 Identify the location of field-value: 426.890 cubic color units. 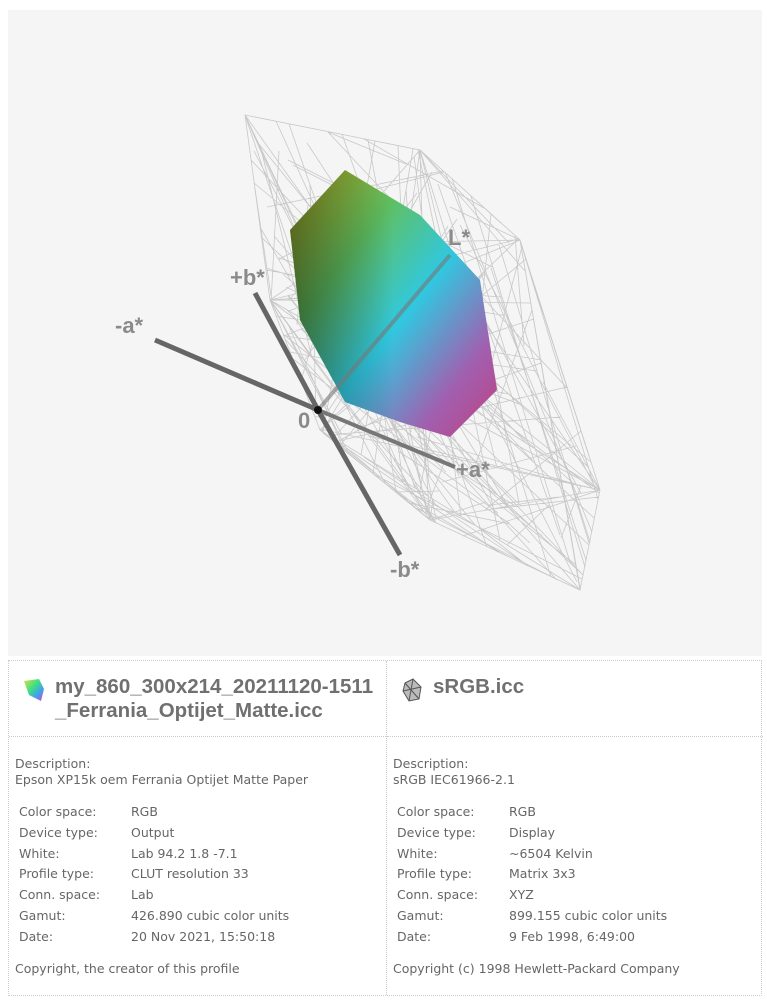
(210, 915).